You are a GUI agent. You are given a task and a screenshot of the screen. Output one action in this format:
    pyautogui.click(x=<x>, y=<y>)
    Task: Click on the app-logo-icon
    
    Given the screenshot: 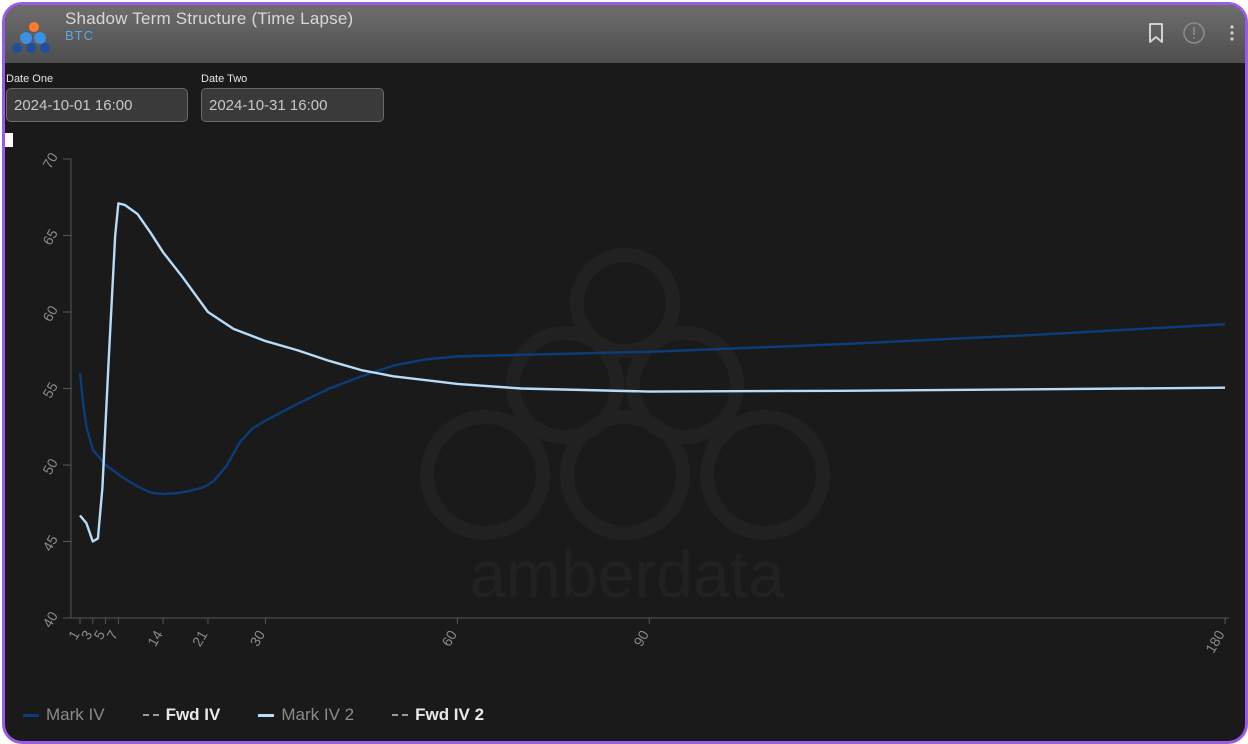 What is the action you would take?
    pyautogui.click(x=31, y=37)
    